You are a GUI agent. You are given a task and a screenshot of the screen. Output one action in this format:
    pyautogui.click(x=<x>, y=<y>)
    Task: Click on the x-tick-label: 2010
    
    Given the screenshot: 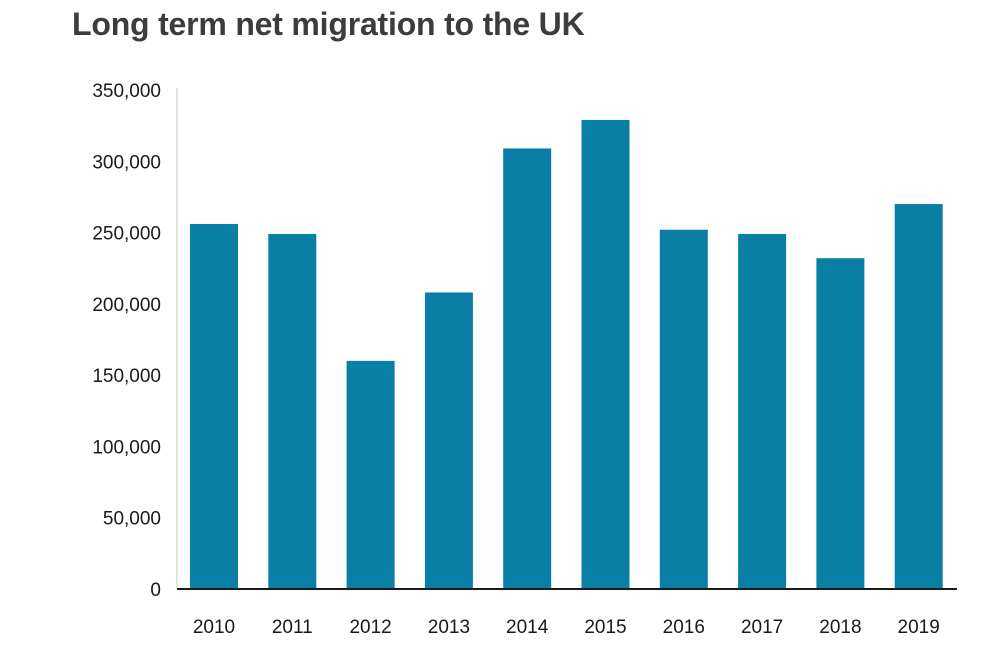 What is the action you would take?
    pyautogui.click(x=214, y=627)
    